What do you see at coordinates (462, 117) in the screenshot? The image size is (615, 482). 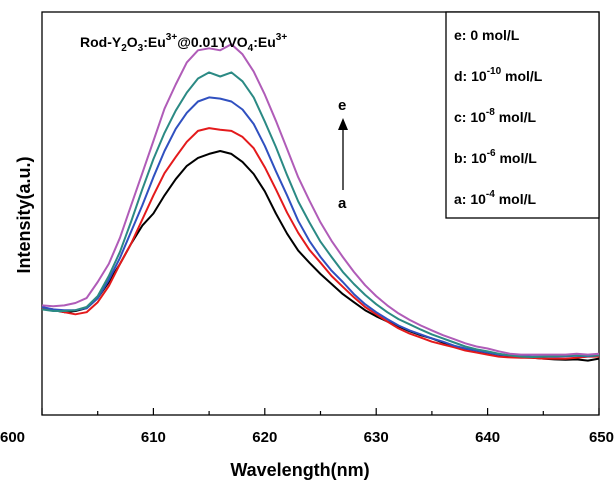 I see `legend-entry-prefix: c:` at bounding box center [462, 117].